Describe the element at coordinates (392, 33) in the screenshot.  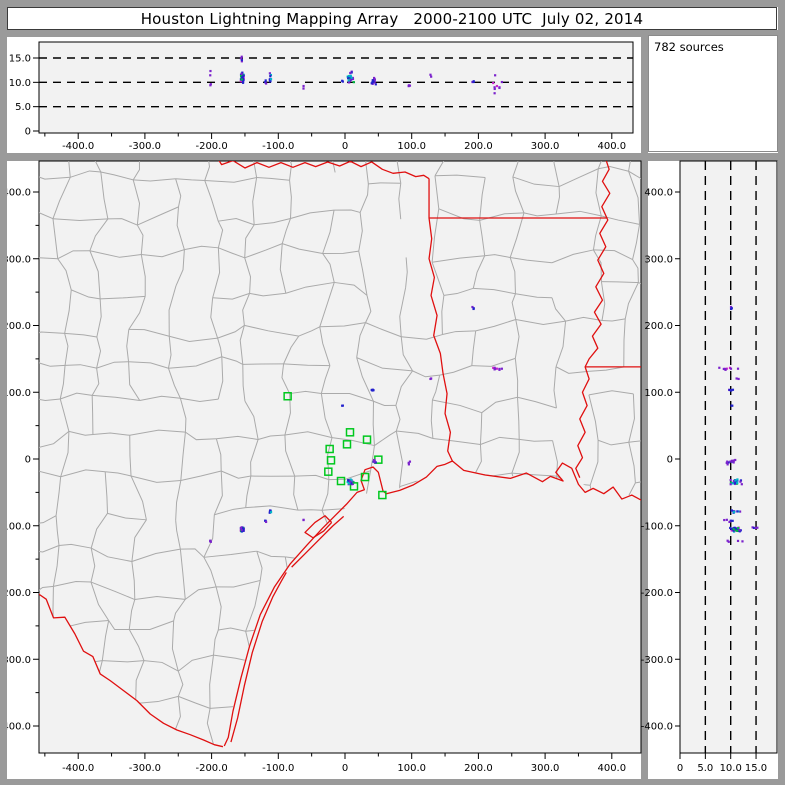
I see `separator-under-title` at that location.